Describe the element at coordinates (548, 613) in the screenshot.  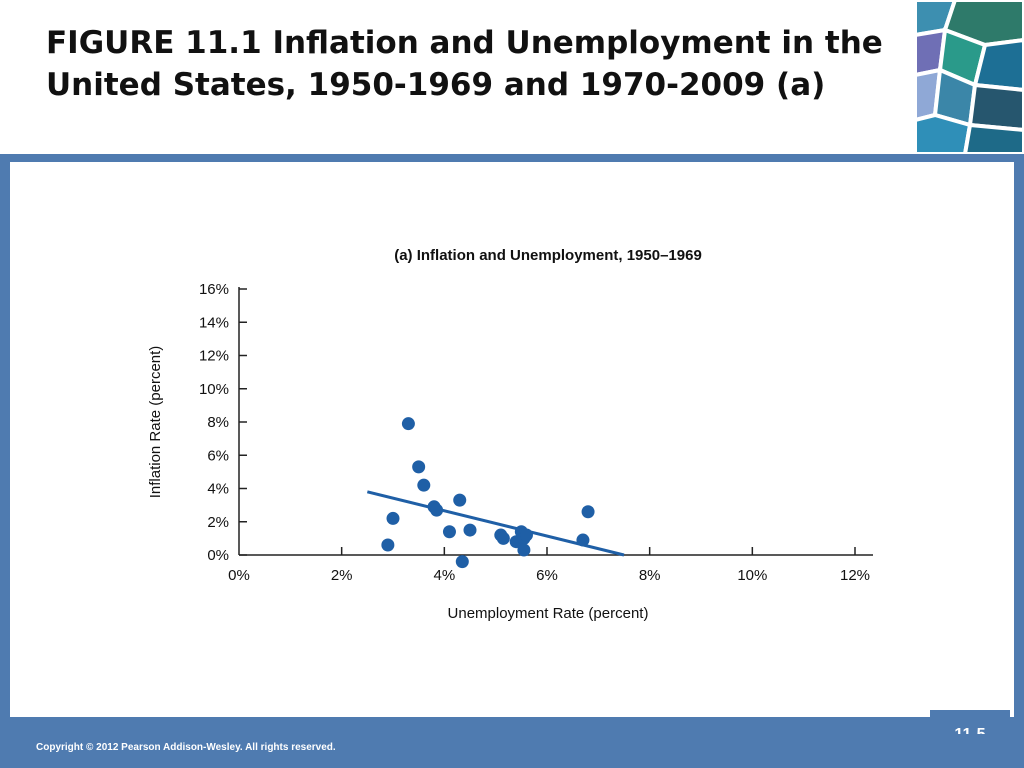
I see `x-axis-label: Unemployment Rate (percent)` at that location.